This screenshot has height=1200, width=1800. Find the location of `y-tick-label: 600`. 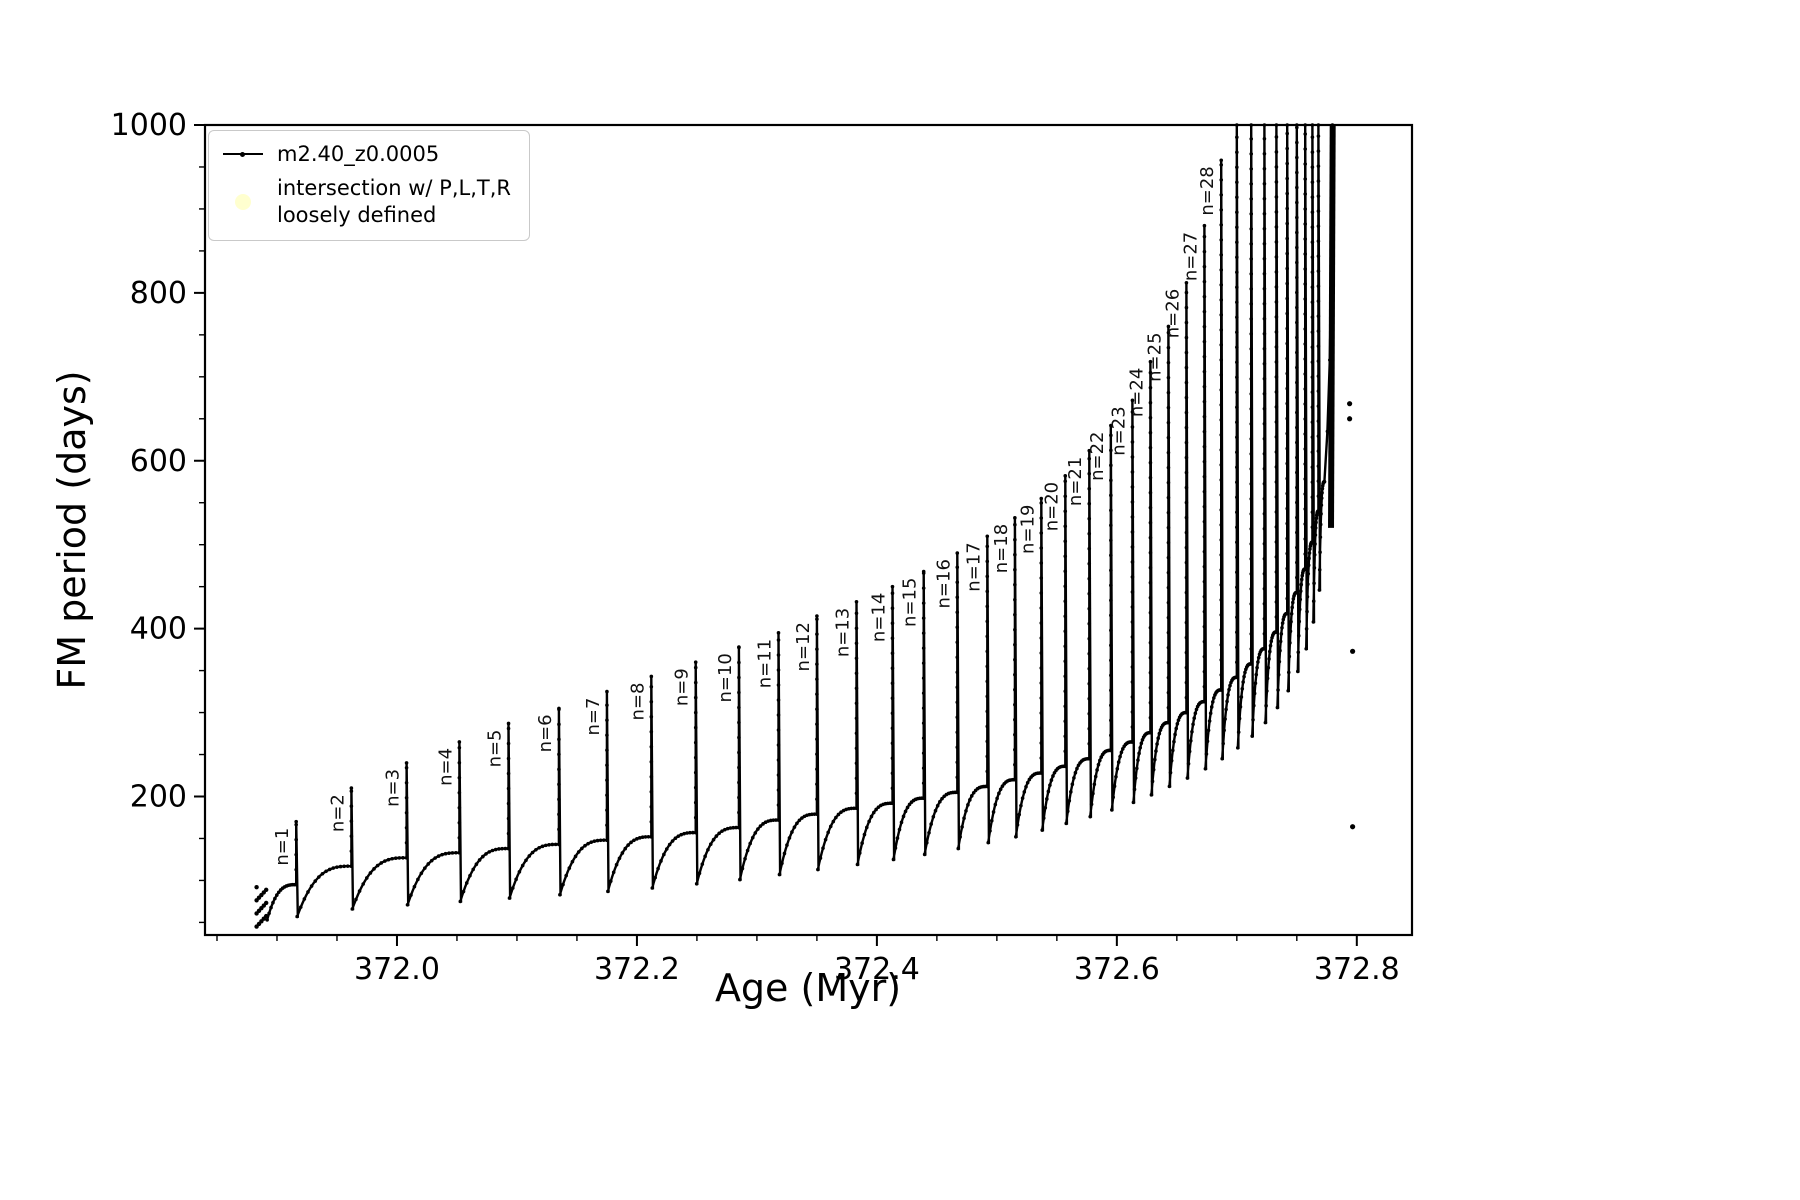

y-tick-label: 600 is located at coordinates (158, 461).